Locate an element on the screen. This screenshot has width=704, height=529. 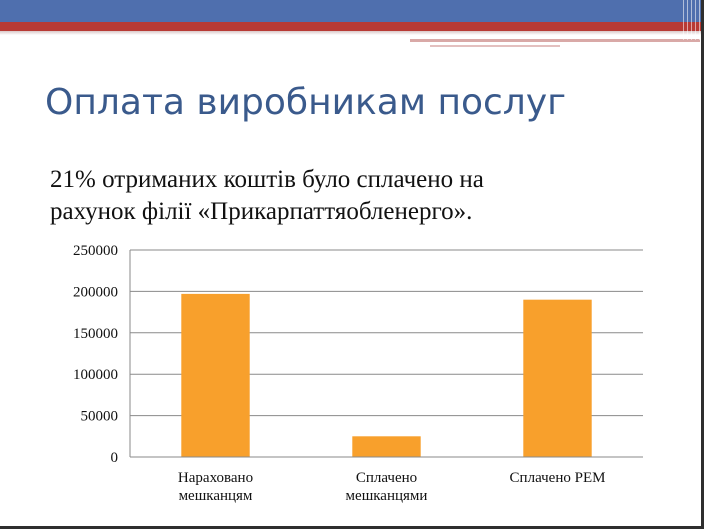
y-tick-label: 0 is located at coordinates (115, 458).